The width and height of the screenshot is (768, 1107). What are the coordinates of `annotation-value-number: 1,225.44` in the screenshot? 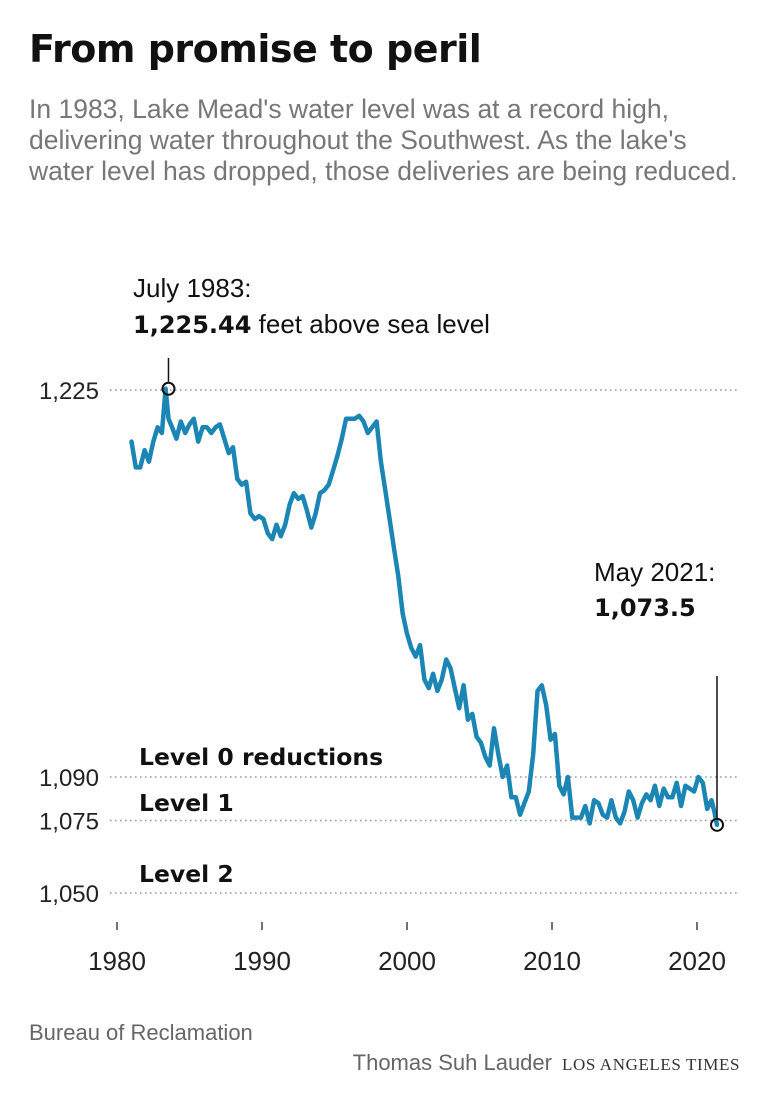 It's located at (192, 325).